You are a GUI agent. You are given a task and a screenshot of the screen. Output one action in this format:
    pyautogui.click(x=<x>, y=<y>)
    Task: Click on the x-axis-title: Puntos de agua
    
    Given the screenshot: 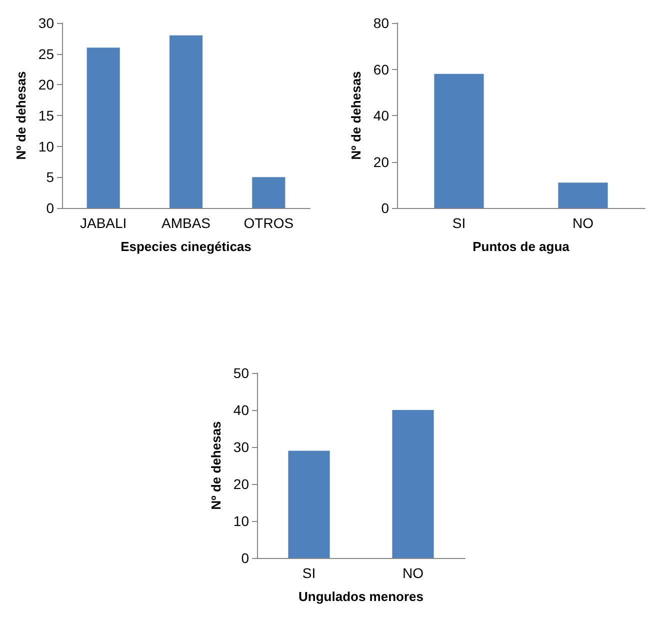 What is the action you would take?
    pyautogui.click(x=521, y=246)
    